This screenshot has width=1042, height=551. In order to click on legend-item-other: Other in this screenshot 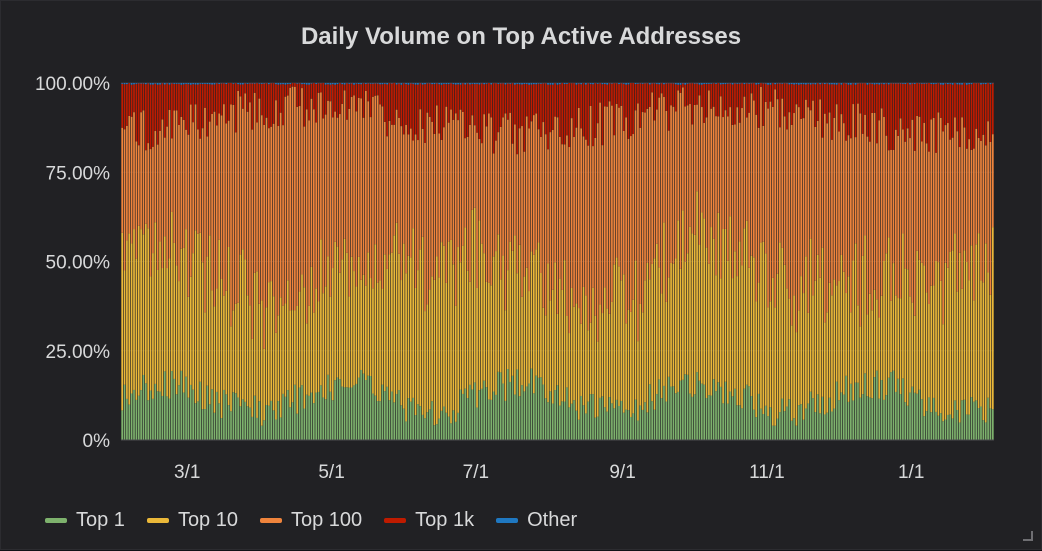, I will do `click(536, 520)`.